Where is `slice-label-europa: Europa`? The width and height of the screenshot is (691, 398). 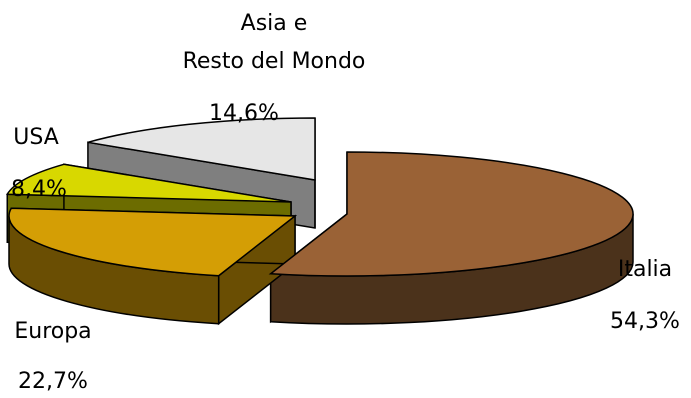 slice-label-europa: Europa is located at coordinates (53, 331).